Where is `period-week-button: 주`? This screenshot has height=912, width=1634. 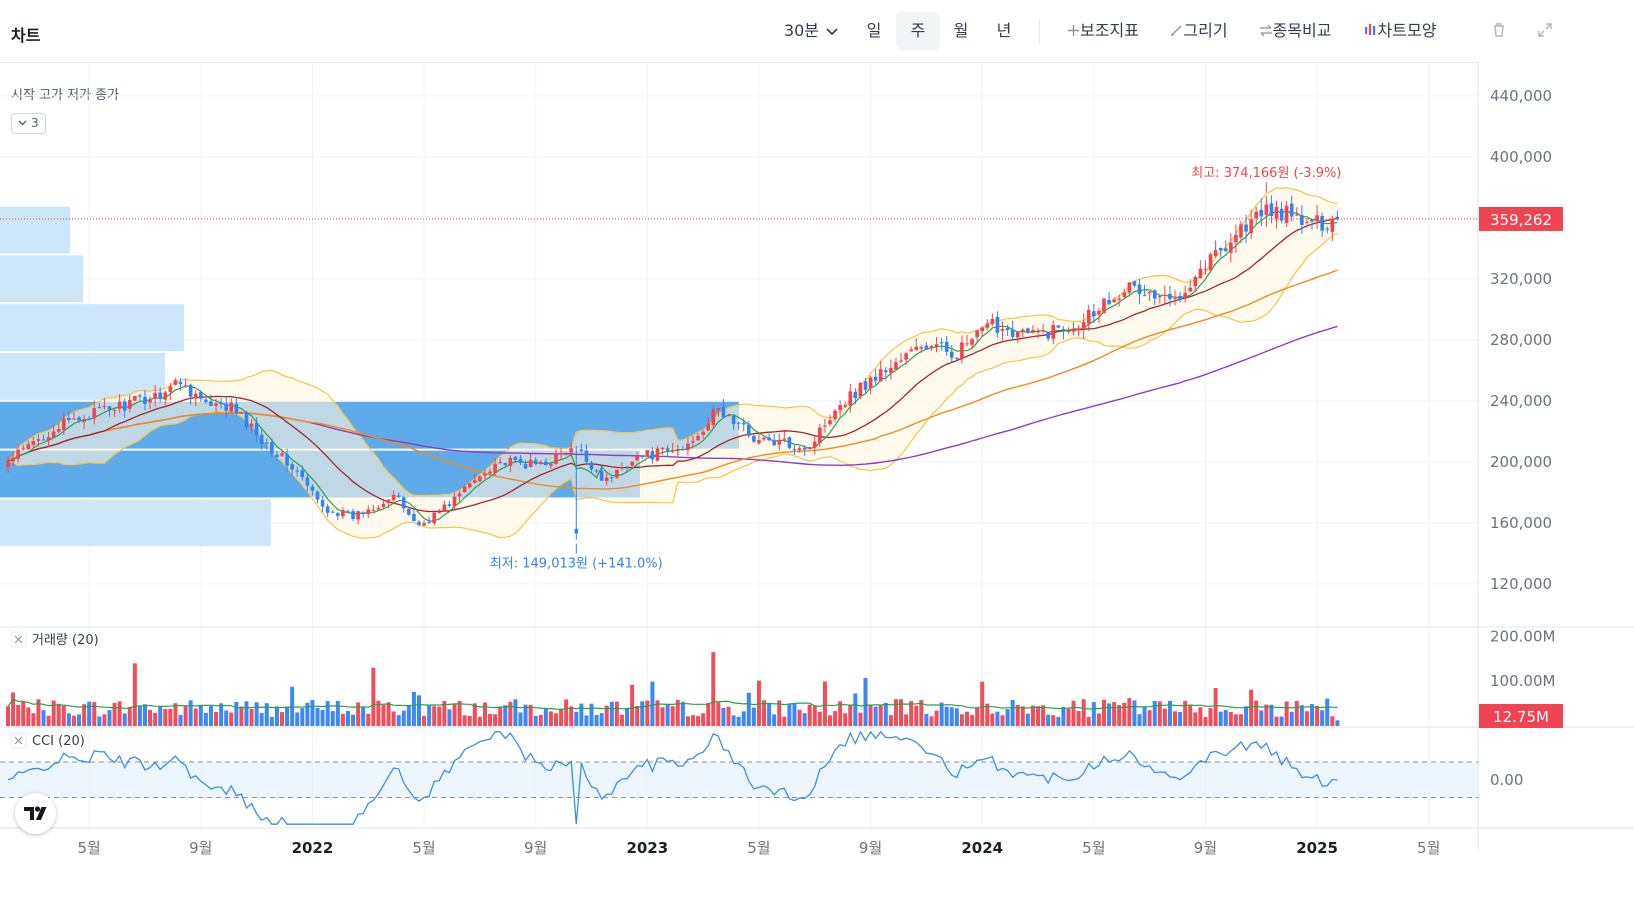 period-week-button: 주 is located at coordinates (918, 31).